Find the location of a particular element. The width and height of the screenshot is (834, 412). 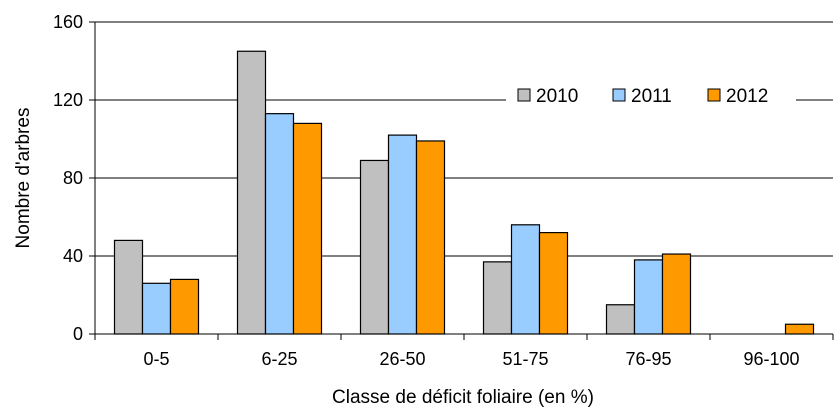

y-axis-title: Nombre d'arbres is located at coordinates (23, 178).